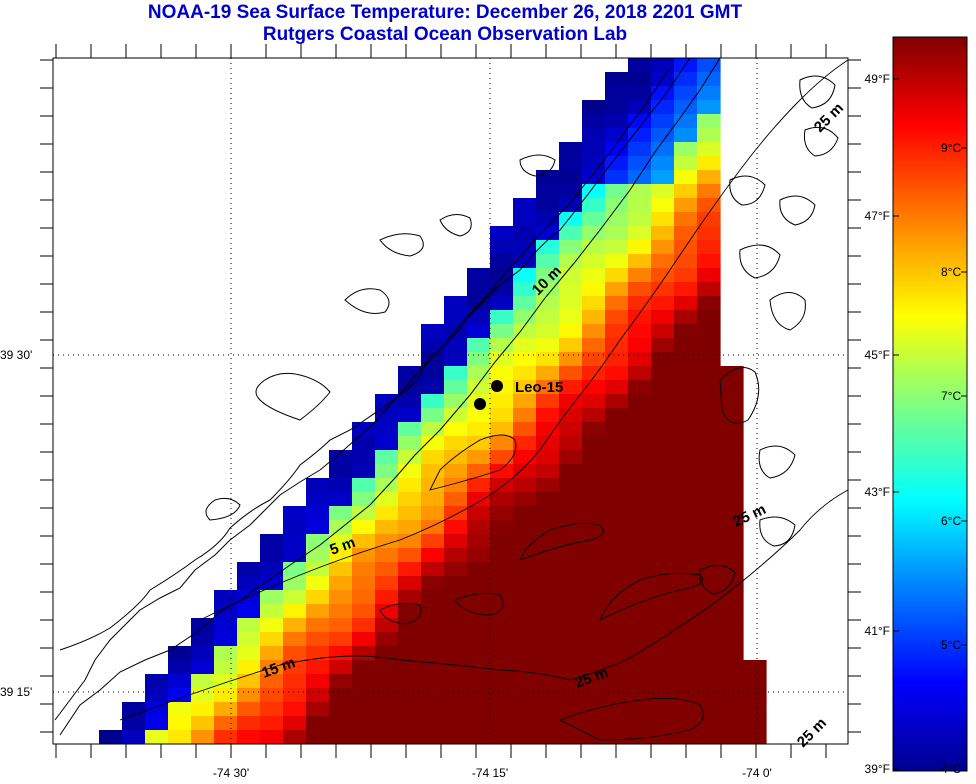 This screenshot has width=976, height=784. What do you see at coordinates (480, 404) in the screenshot?
I see `station-marker-south` at bounding box center [480, 404].